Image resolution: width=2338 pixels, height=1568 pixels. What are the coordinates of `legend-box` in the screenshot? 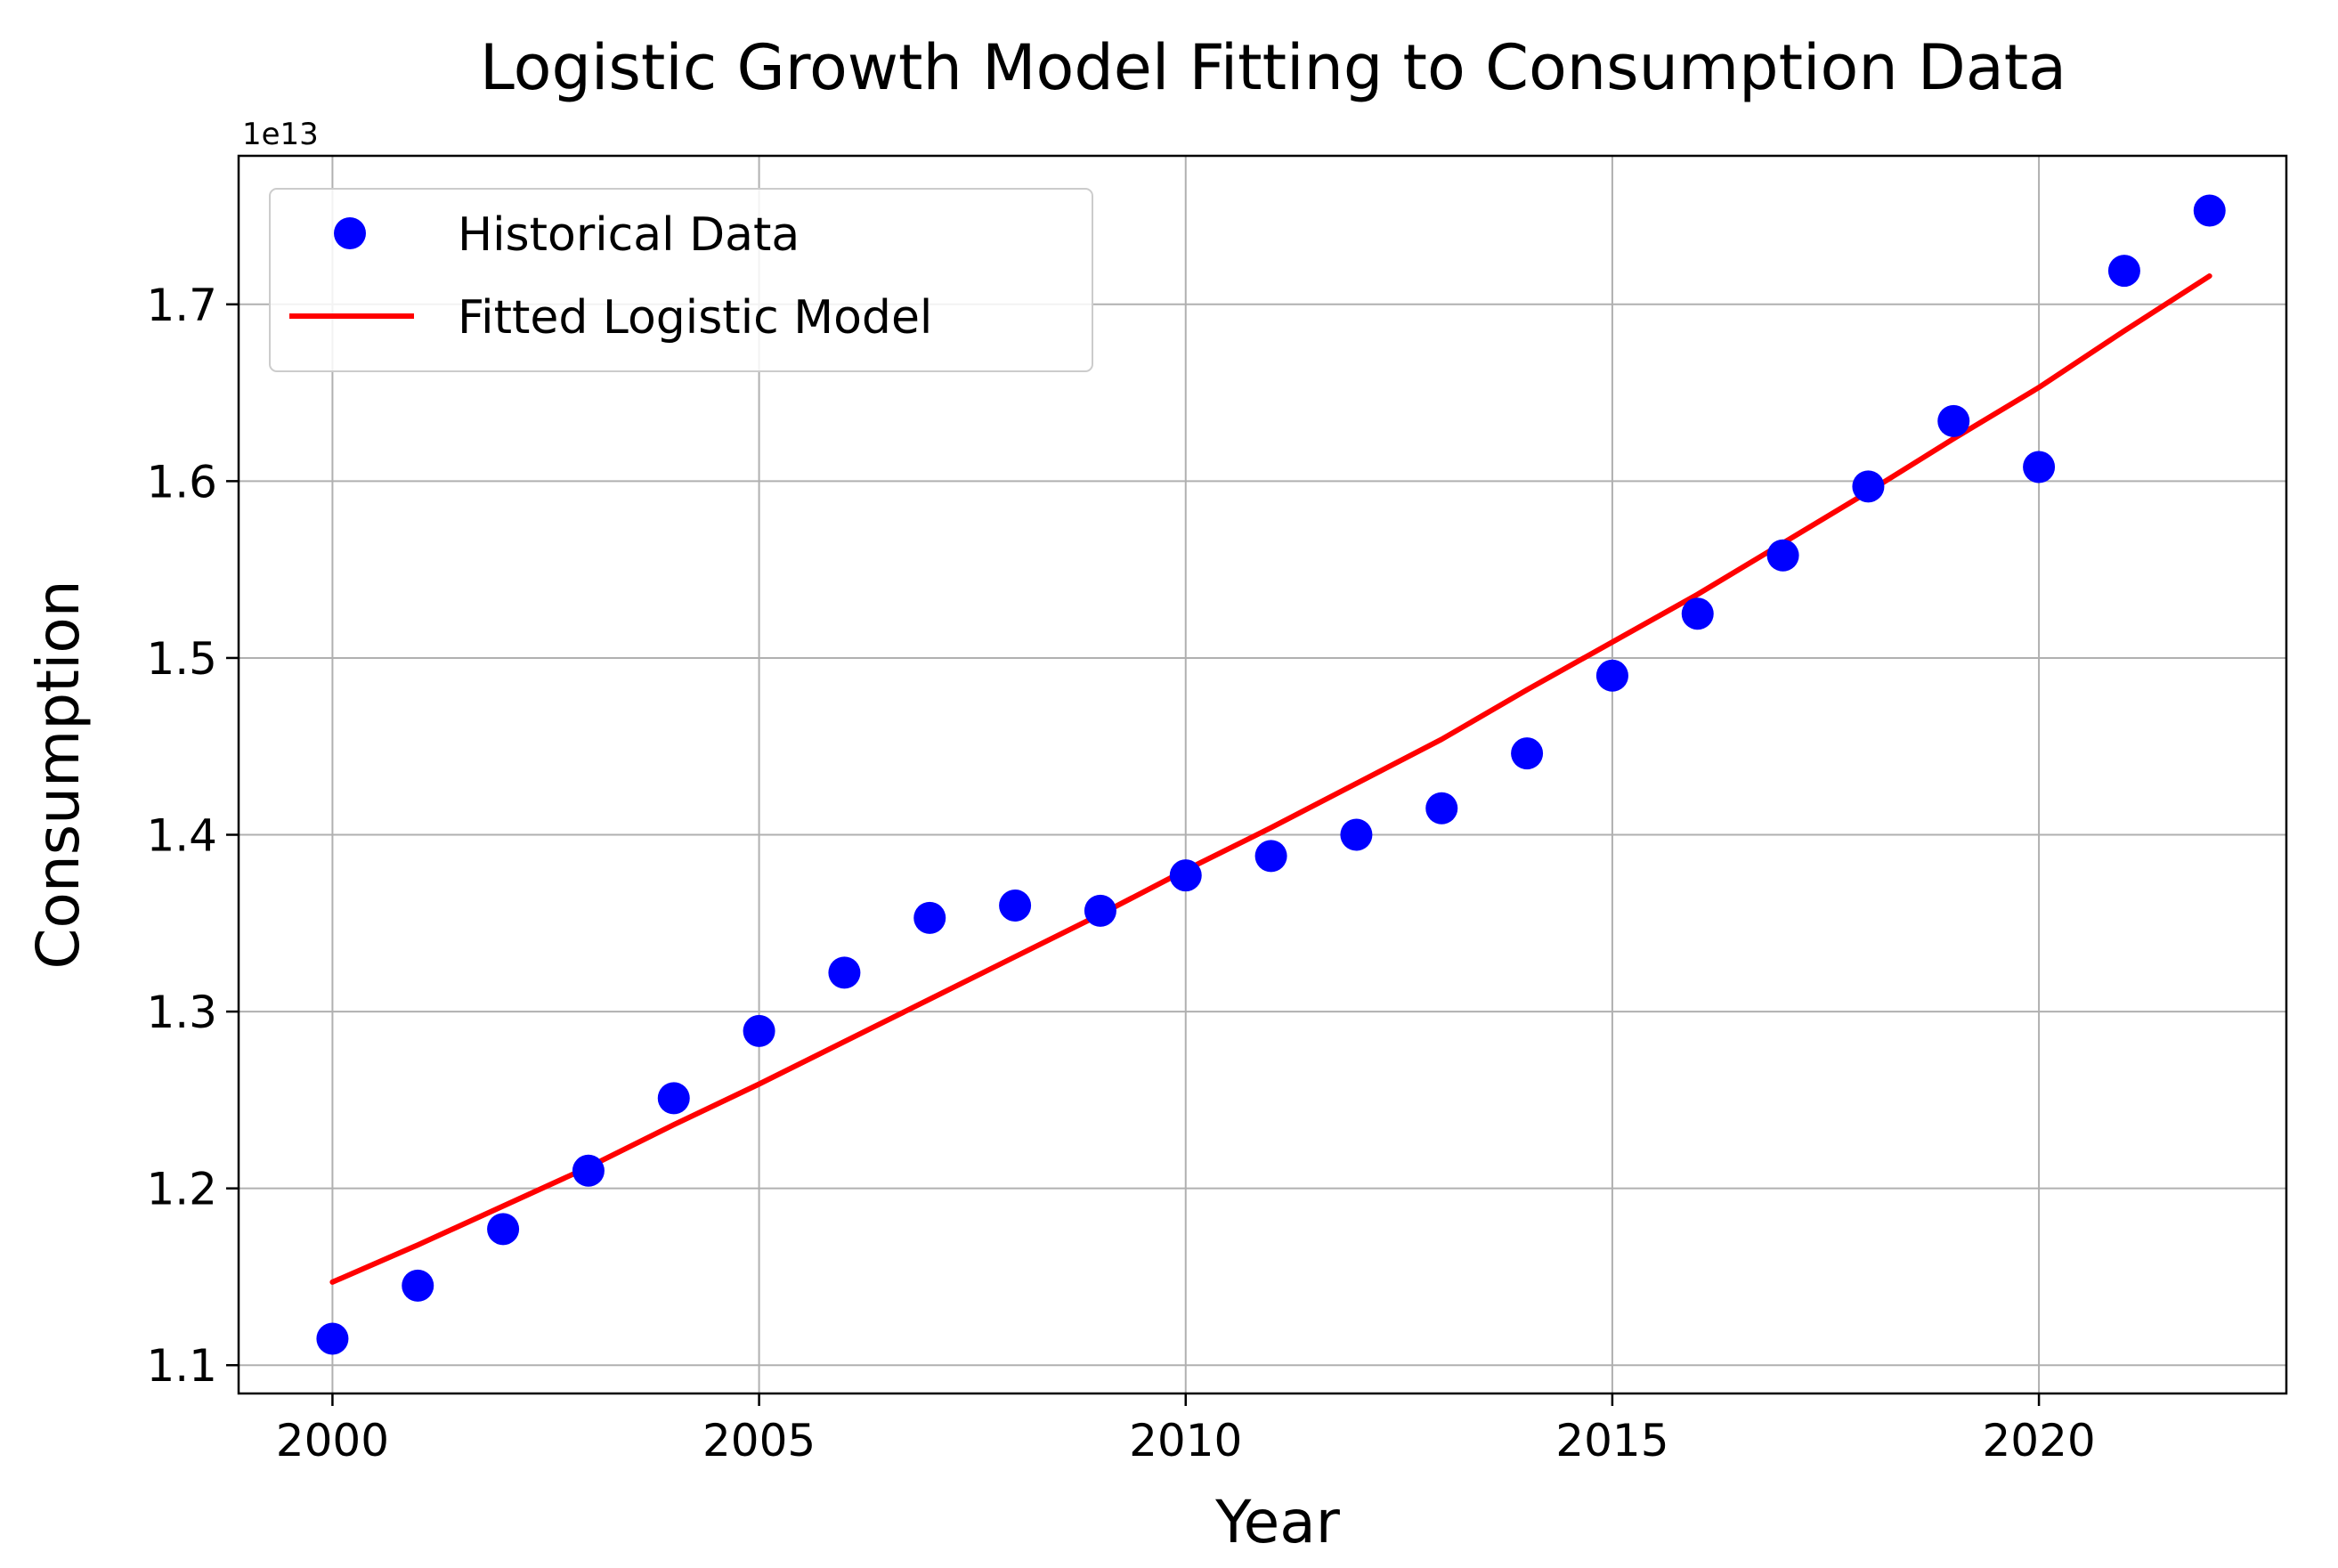 It's located at (681, 280).